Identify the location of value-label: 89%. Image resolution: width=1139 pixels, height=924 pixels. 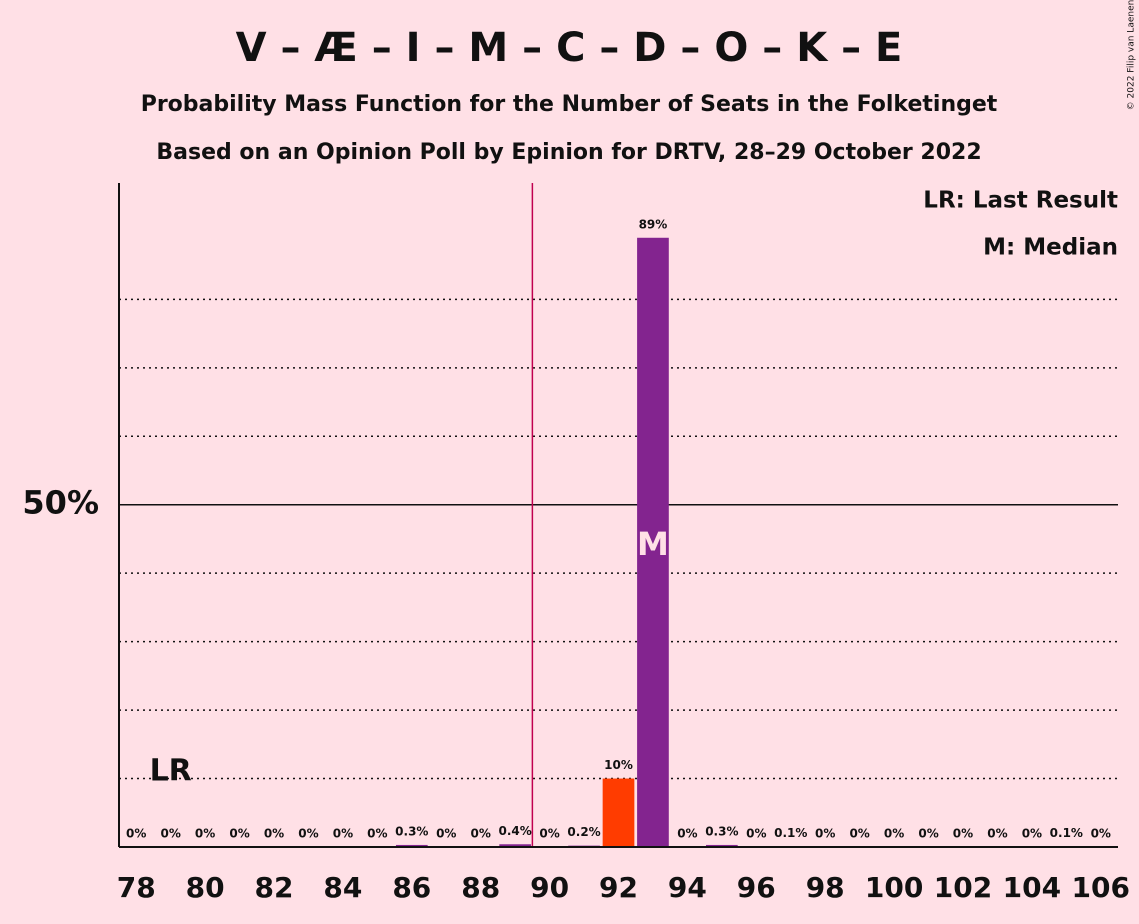
(653, 224).